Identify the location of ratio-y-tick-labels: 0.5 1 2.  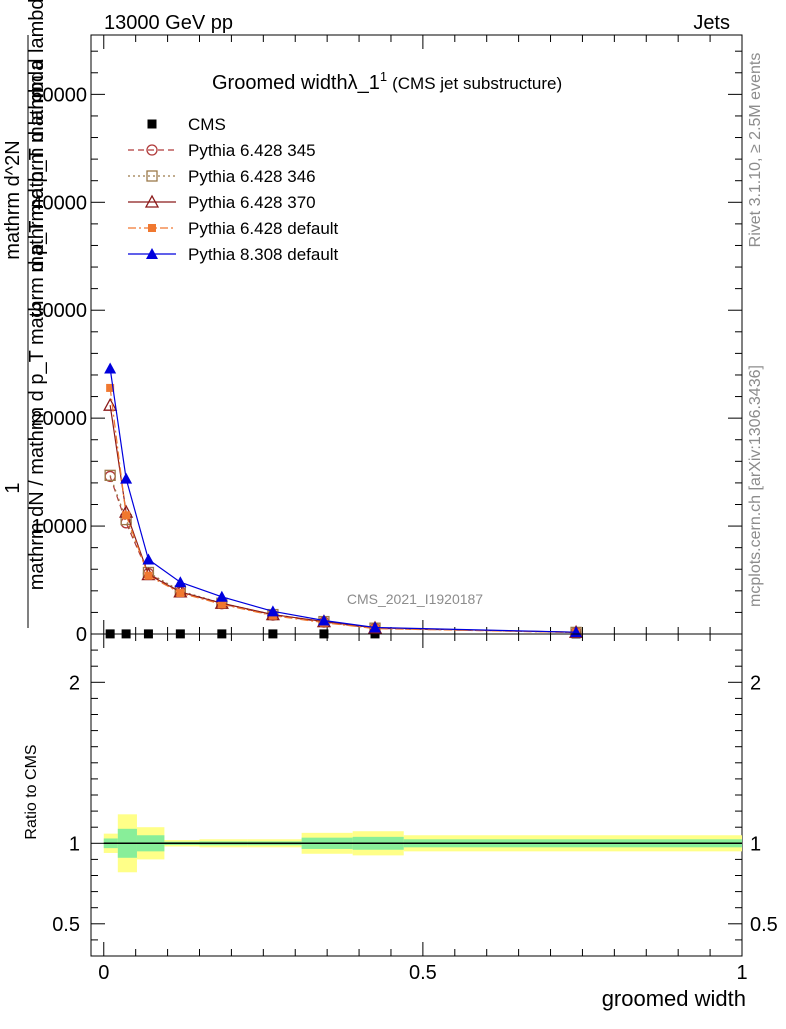
(66, 804).